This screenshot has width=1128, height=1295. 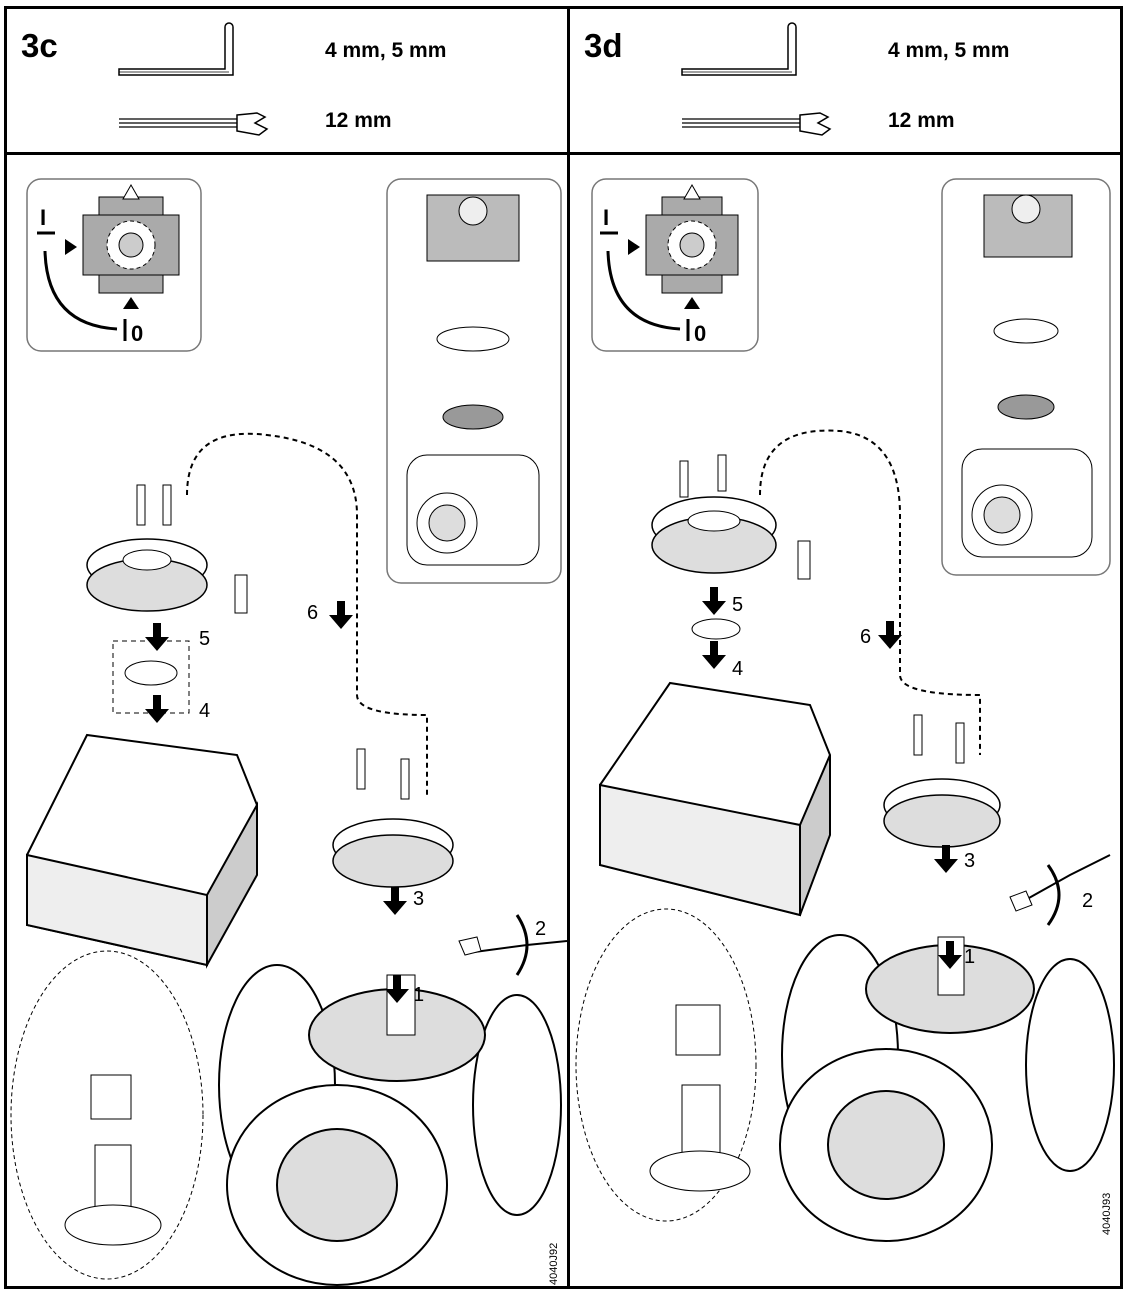 What do you see at coordinates (1107, 1214) in the screenshot?
I see `figure-reference: 4040J93` at bounding box center [1107, 1214].